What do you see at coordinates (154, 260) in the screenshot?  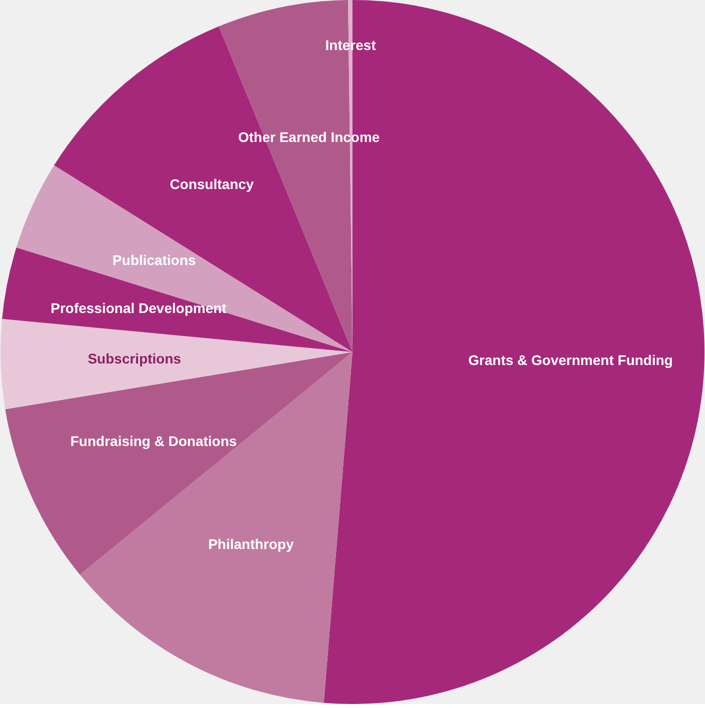 I see `slice-label: Publications` at bounding box center [154, 260].